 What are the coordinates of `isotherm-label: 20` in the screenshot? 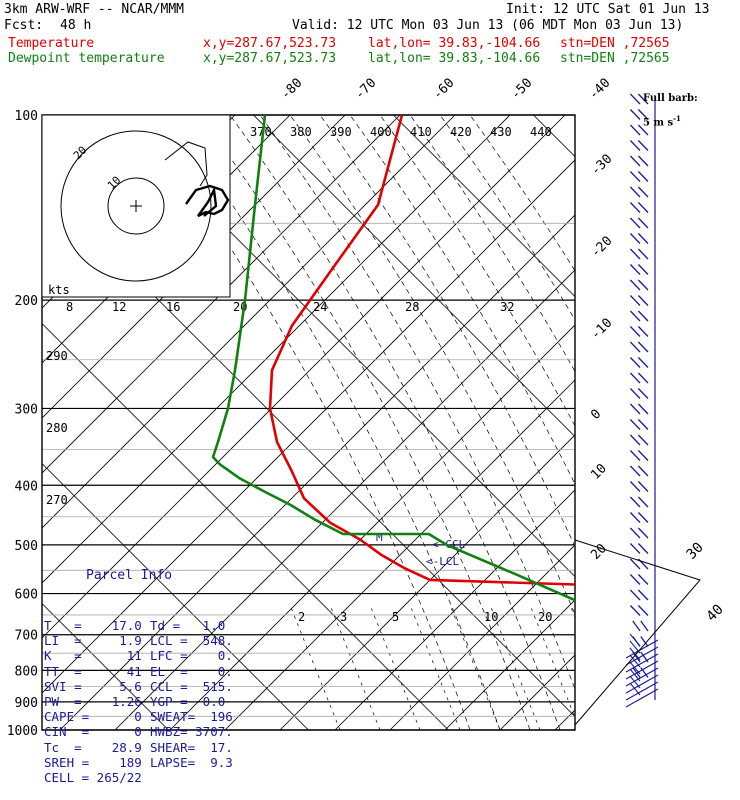 It's located at (599, 552).